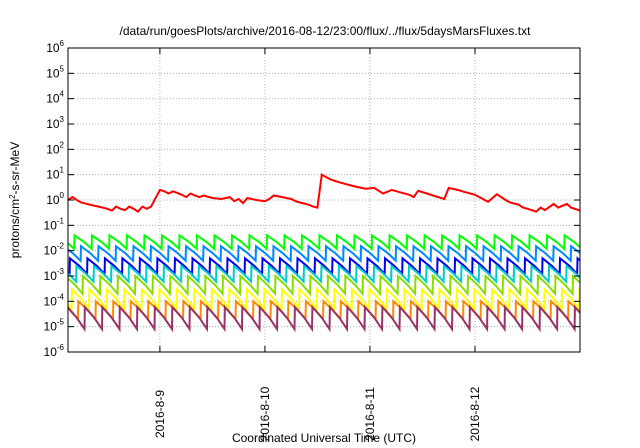  Describe the element at coordinates (12, 196) in the screenshot. I see `y-axis-label-sup: 2` at that location.